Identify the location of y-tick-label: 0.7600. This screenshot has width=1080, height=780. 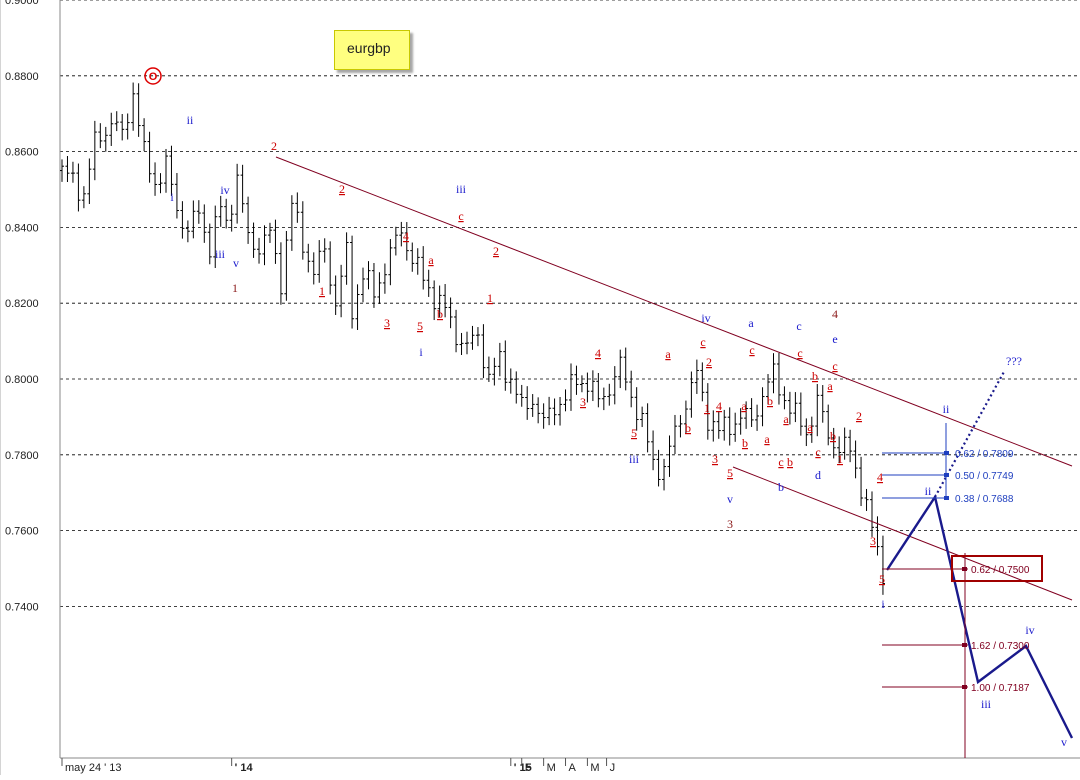
(22, 532).